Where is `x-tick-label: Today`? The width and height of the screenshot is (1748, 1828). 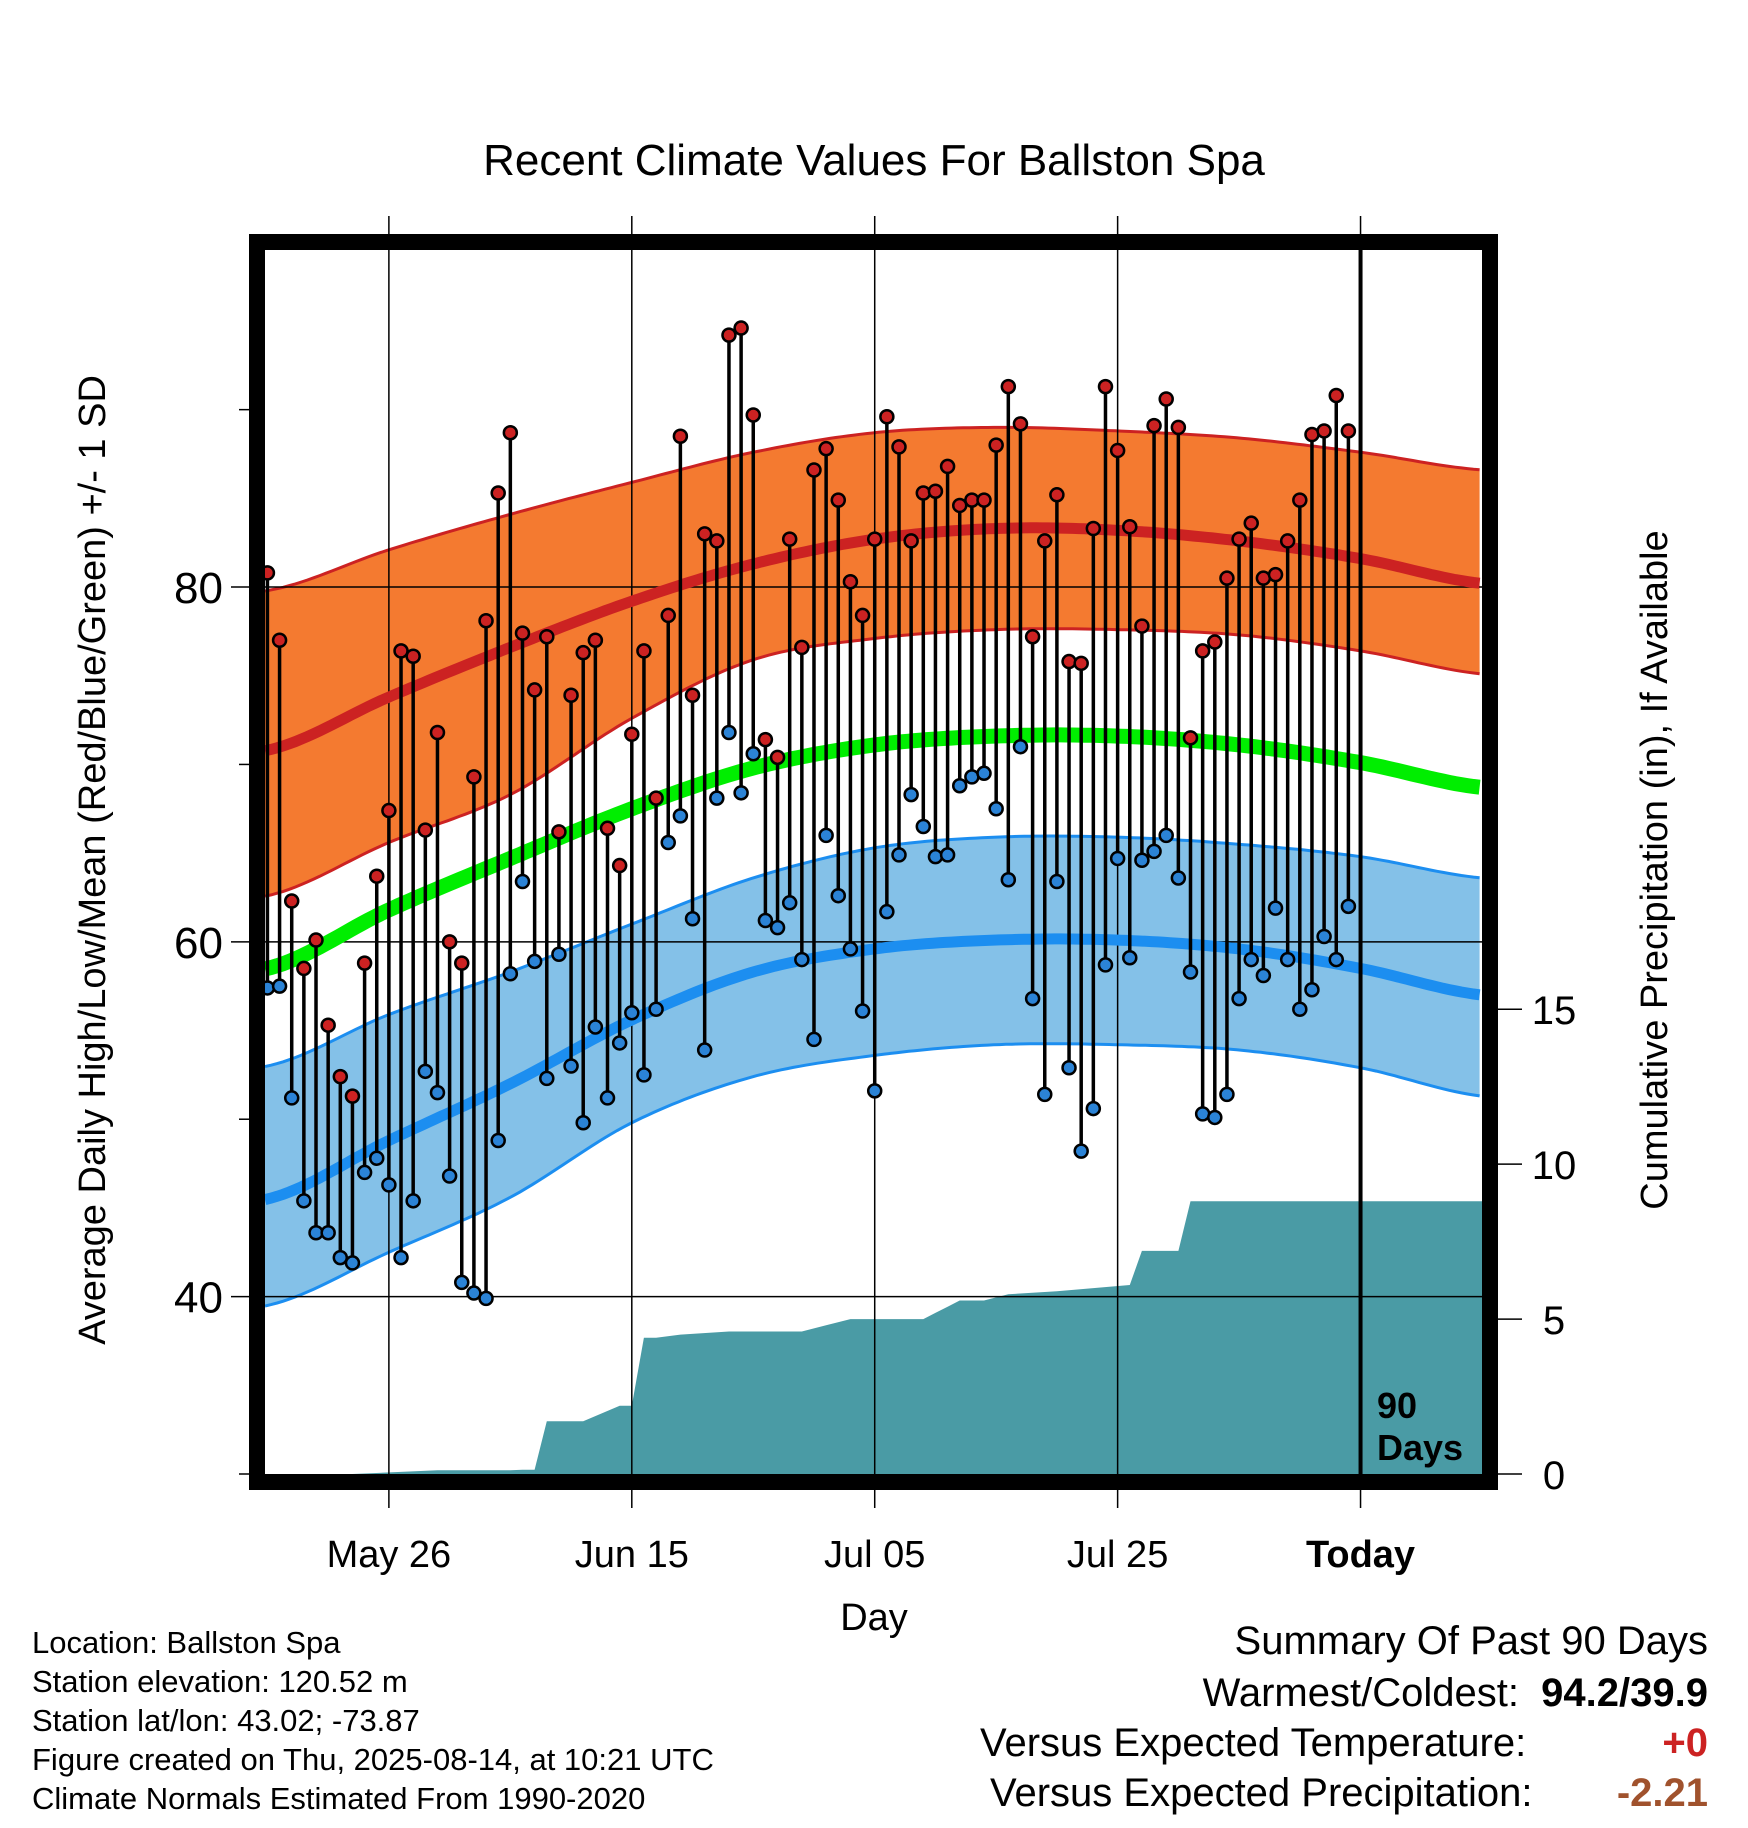 x-tick-label: Today is located at coordinates (1360, 1555).